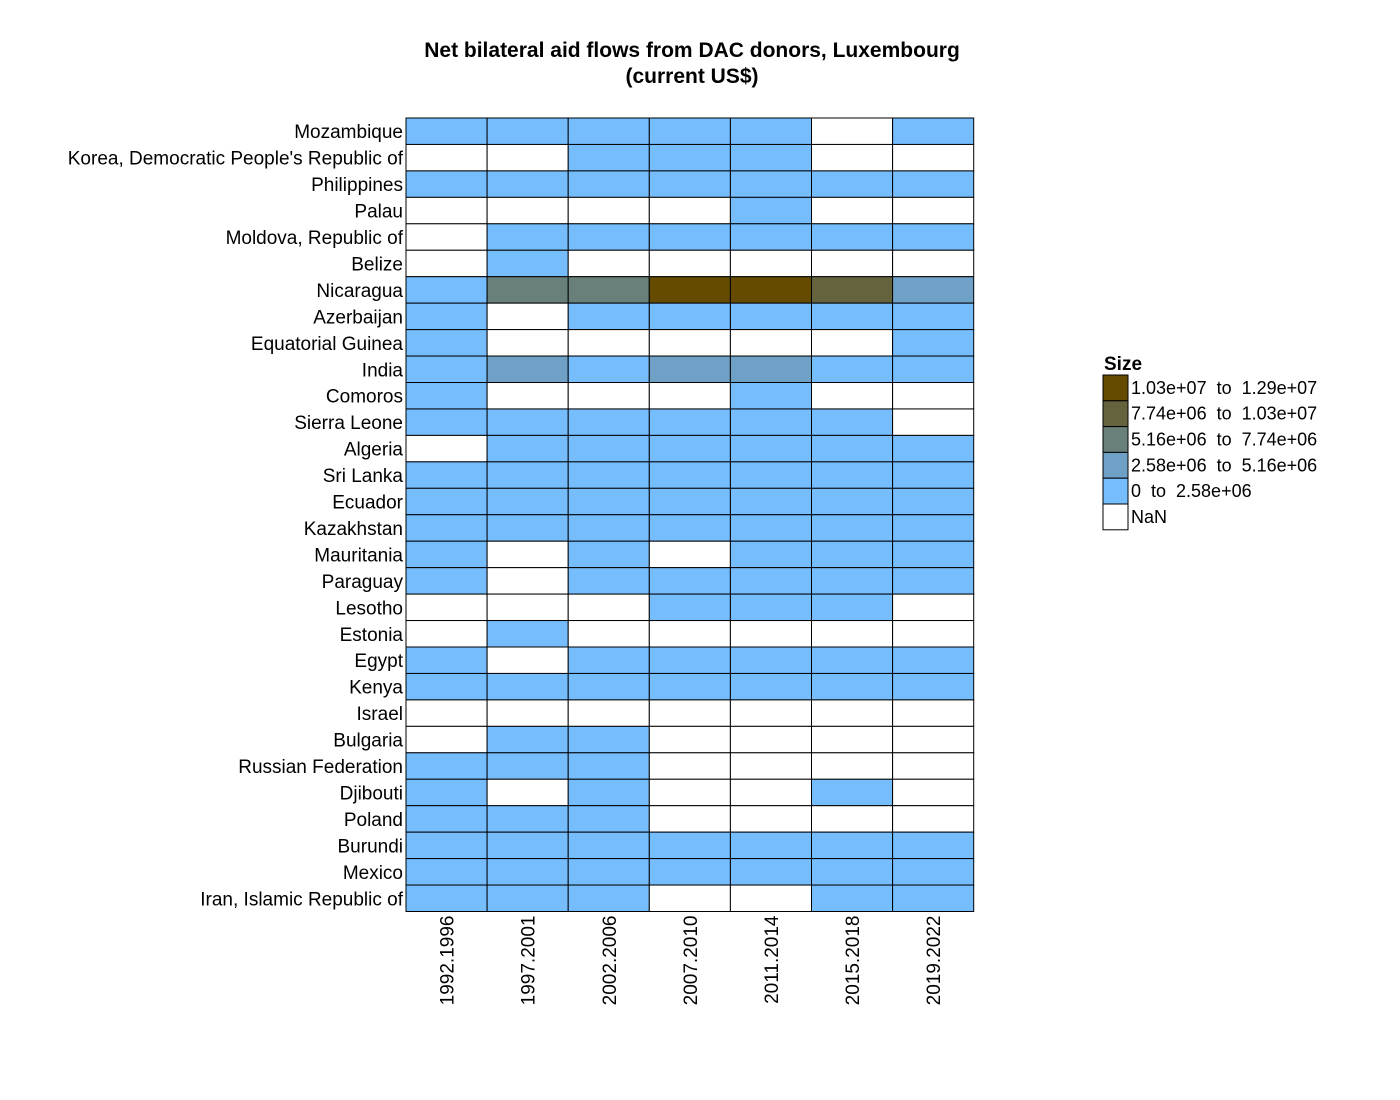 This screenshot has width=1400, height=1100. What do you see at coordinates (373, 820) in the screenshot?
I see `row-label-poland: Poland` at bounding box center [373, 820].